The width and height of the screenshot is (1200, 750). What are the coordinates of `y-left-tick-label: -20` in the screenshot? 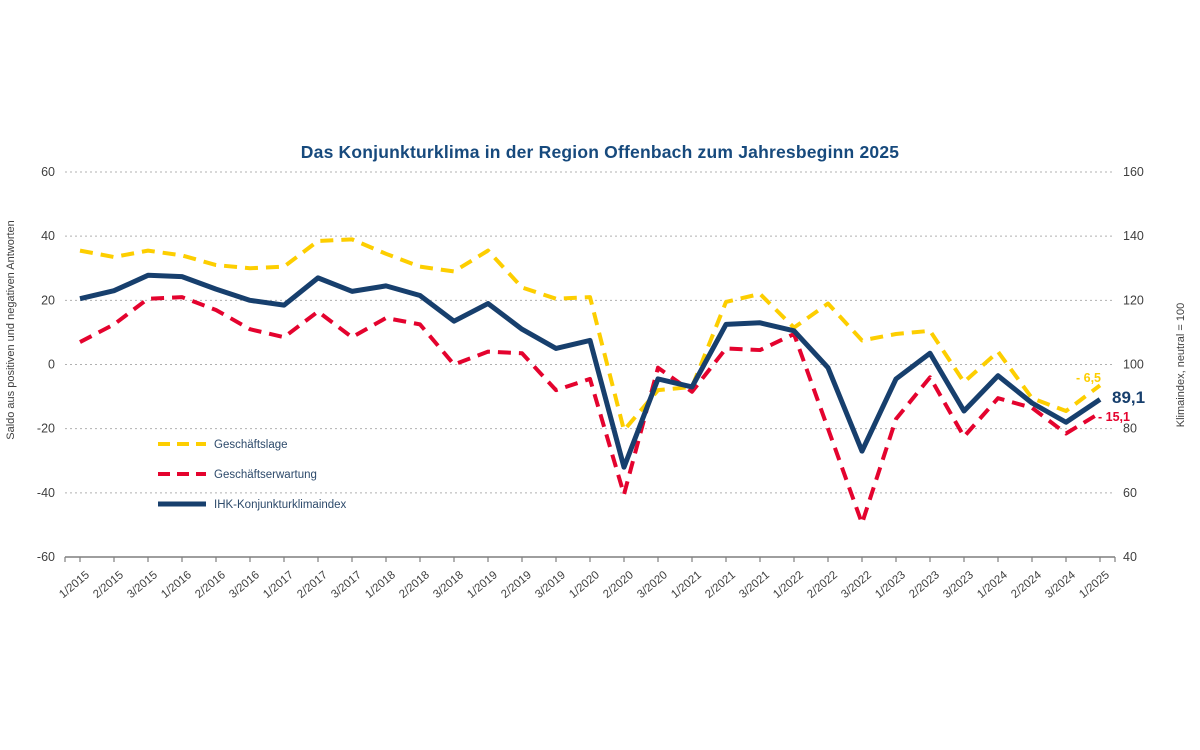 It's located at (46, 429).